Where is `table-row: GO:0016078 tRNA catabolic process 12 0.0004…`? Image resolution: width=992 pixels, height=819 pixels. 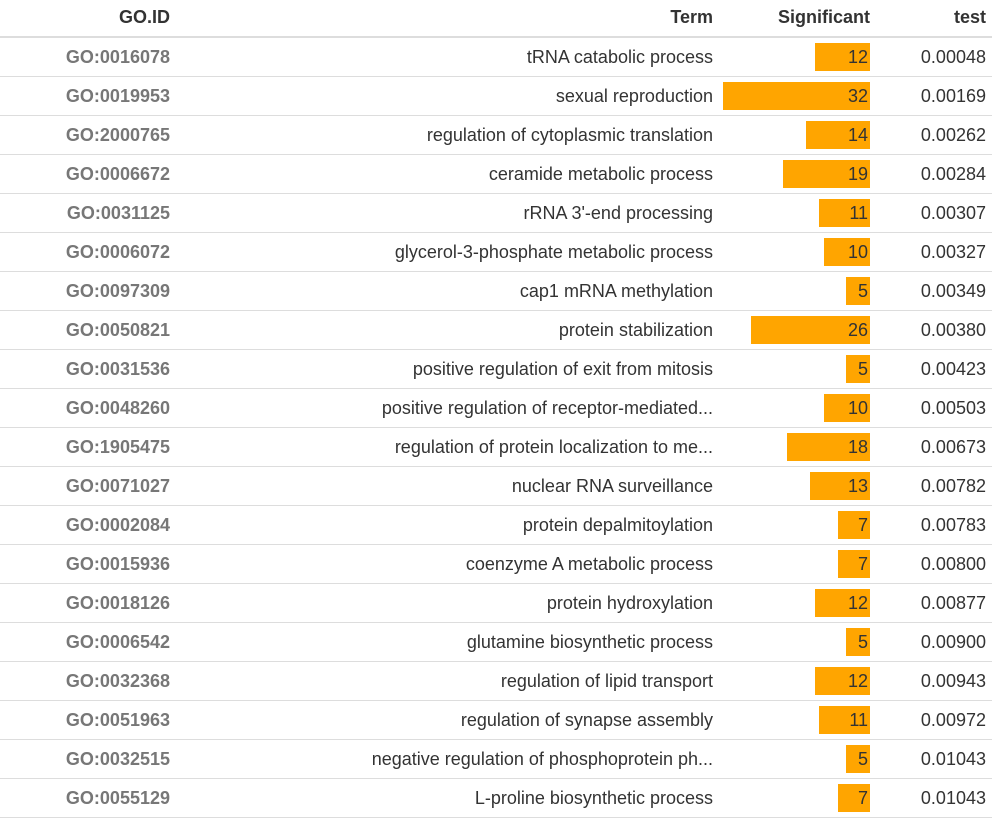 table-row: GO:0016078 tRNA catabolic process 12 0.0004… is located at coordinates (496, 57).